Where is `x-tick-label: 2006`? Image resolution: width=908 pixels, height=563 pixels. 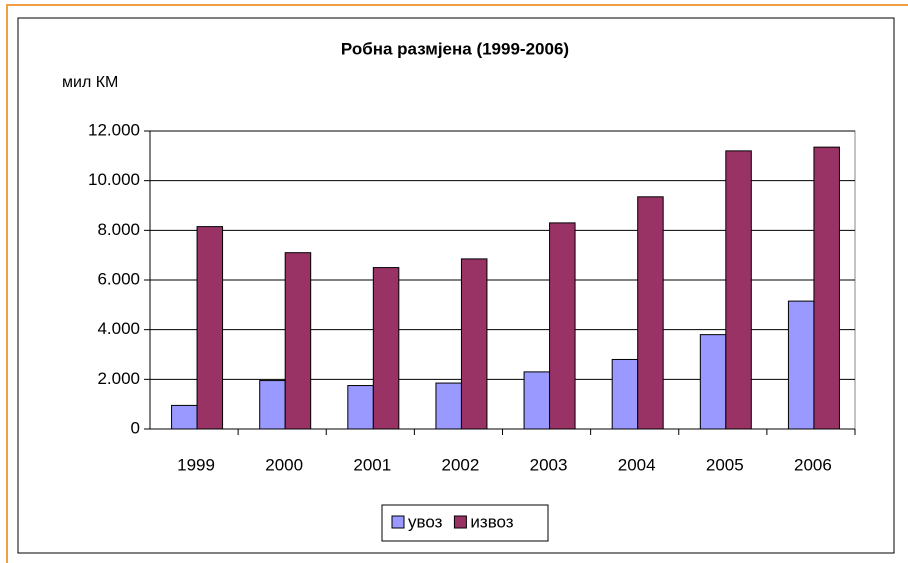 x-tick-label: 2006 is located at coordinates (813, 464).